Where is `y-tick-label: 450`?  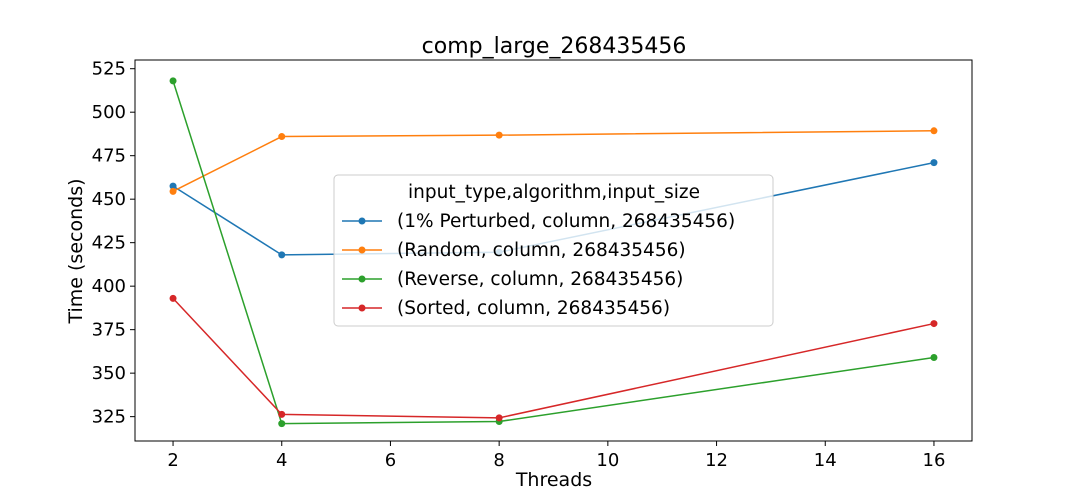 y-tick-label: 450 is located at coordinates (109, 199).